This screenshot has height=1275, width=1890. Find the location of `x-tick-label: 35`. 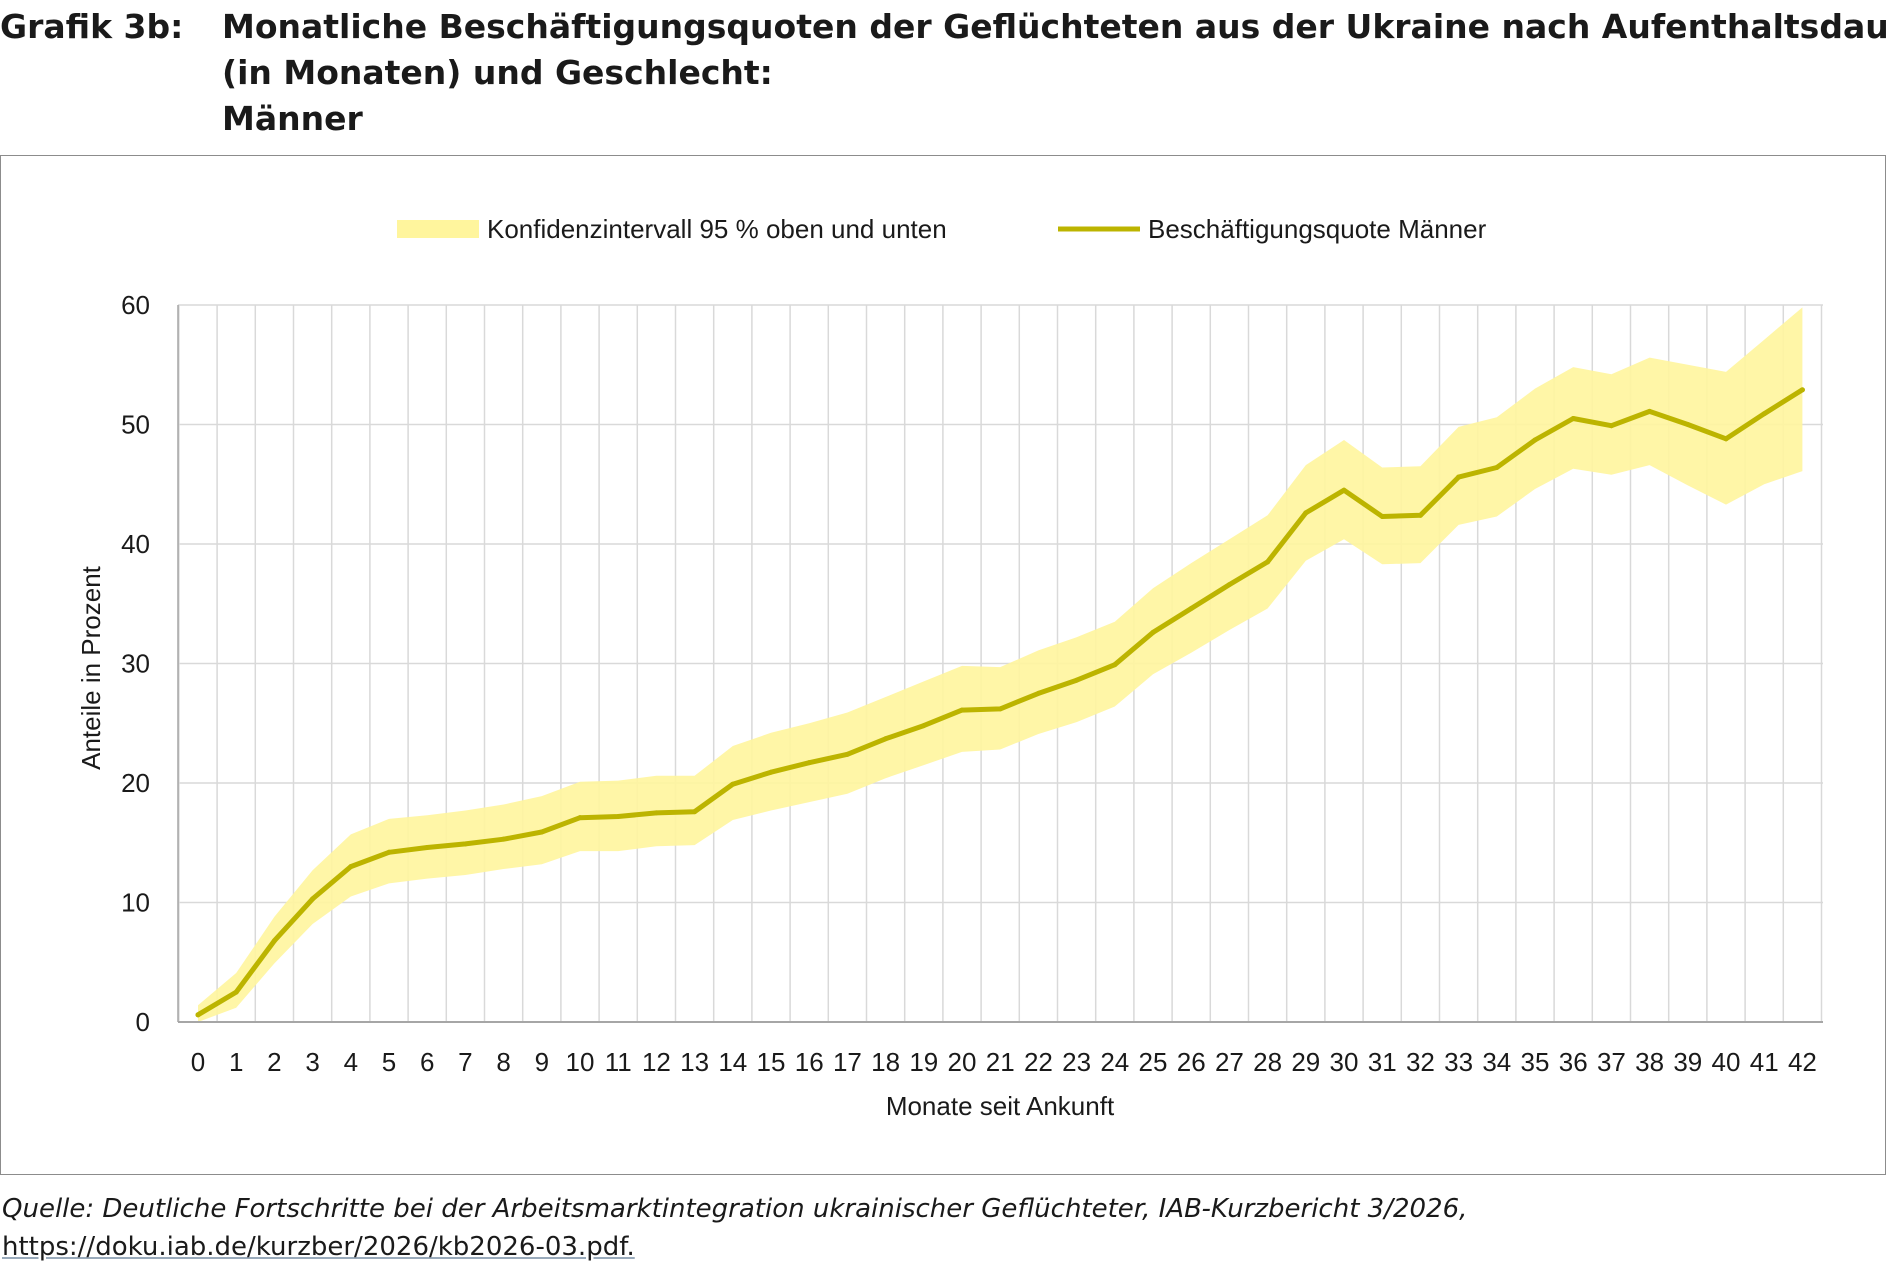

x-tick-label: 35 is located at coordinates (1535, 1062).